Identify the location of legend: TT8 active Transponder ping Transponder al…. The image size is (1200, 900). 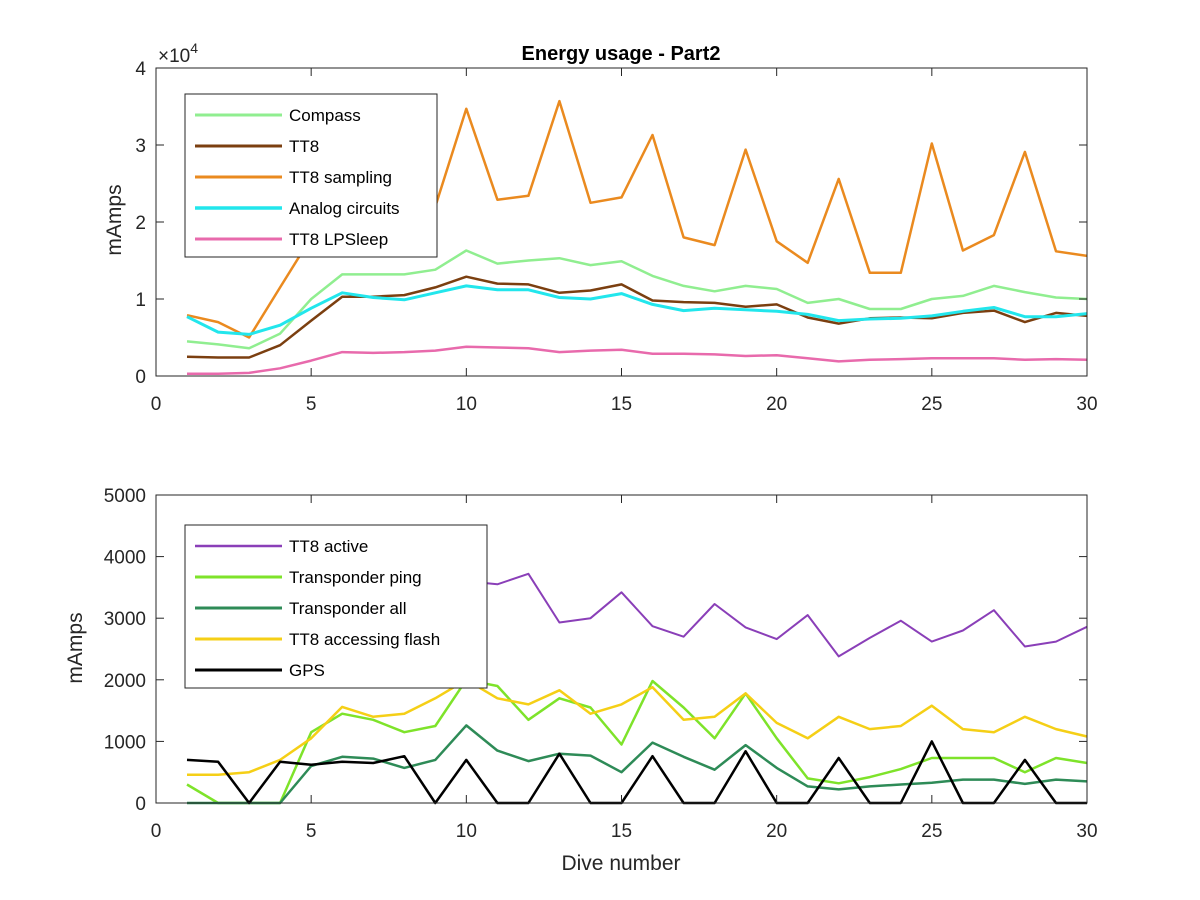
(336, 606).